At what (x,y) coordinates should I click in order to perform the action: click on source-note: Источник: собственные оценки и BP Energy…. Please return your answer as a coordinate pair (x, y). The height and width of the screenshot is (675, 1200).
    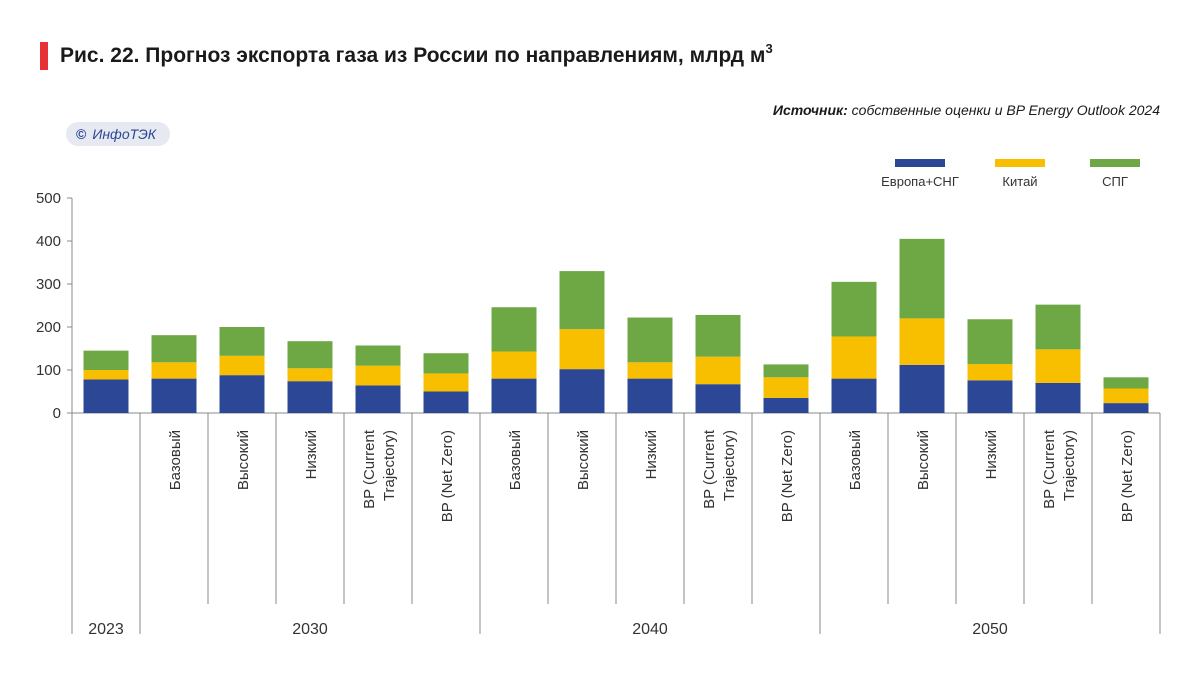
    Looking at the image, I should click on (966, 110).